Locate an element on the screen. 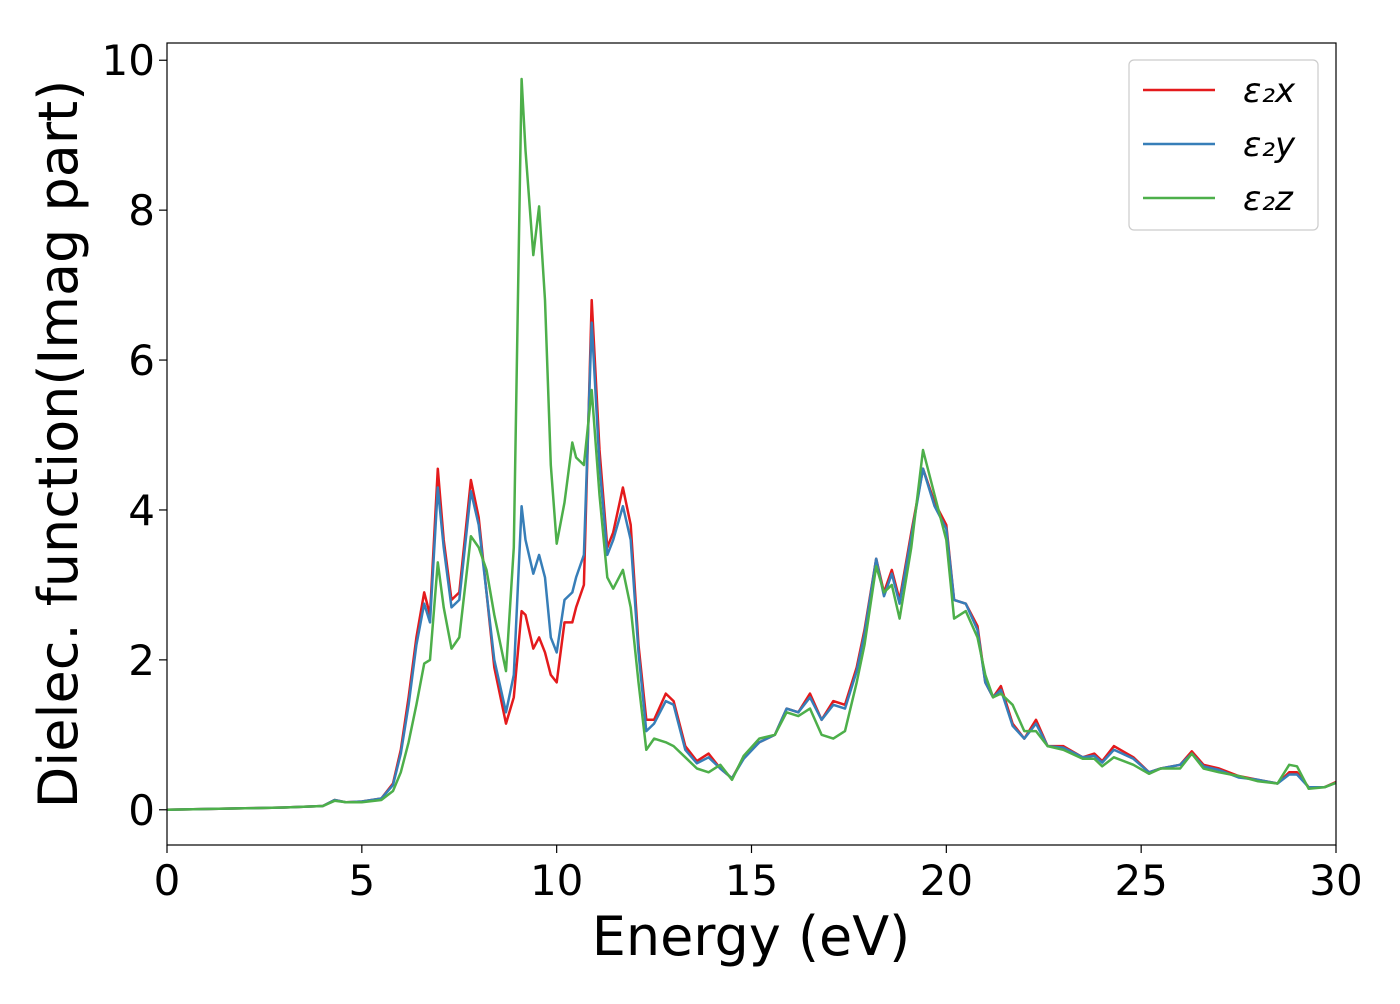 Image resolution: width=1400 pixels, height=1004 pixels. x-tick-label: 5 is located at coordinates (361, 880).